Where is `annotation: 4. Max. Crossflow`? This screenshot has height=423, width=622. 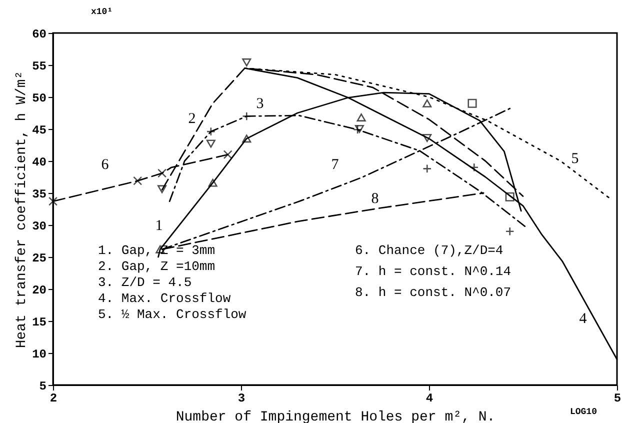 annotation: 4. Max. Crossflow is located at coordinates (164, 298).